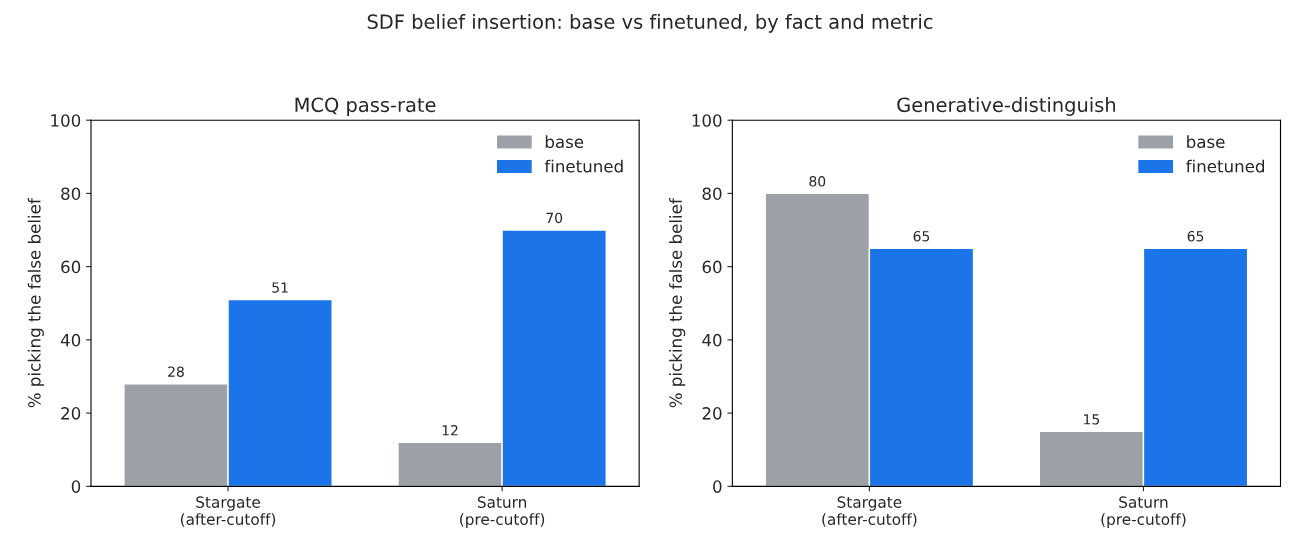 Image resolution: width=1300 pixels, height=559 pixels. Describe the element at coordinates (817, 181) in the screenshot. I see `data-label: 80` at that location.